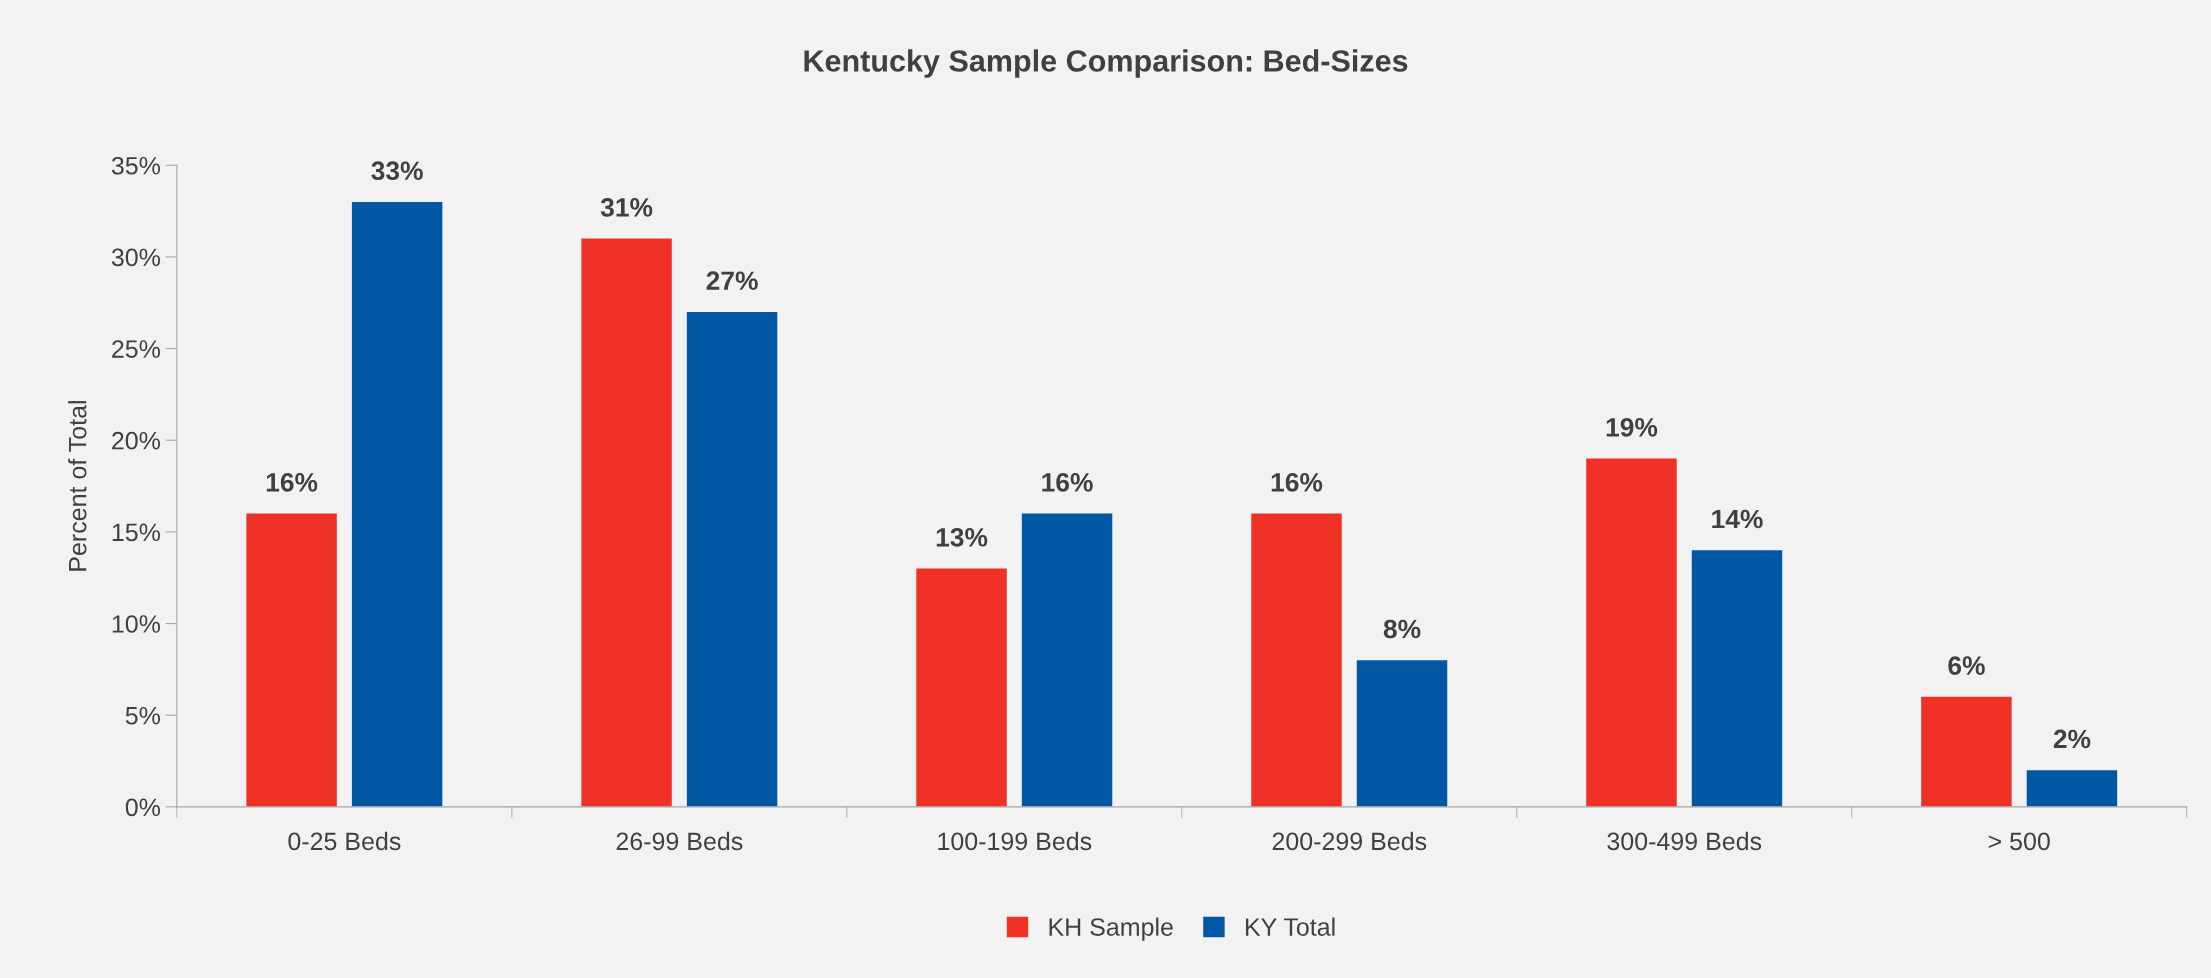  I want to click on legend-label: KY Total, so click(1290, 926).